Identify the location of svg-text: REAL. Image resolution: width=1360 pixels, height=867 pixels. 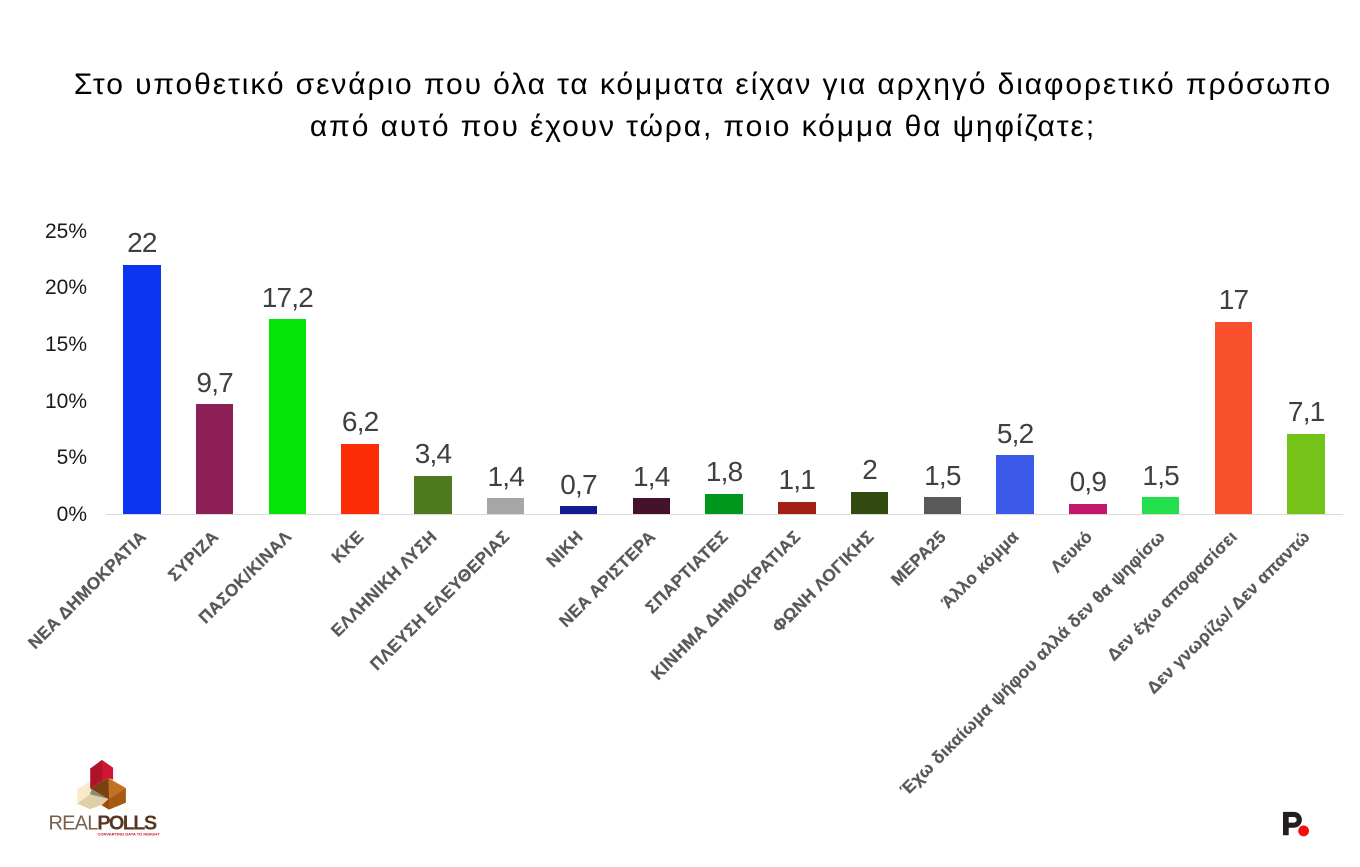
(74, 823).